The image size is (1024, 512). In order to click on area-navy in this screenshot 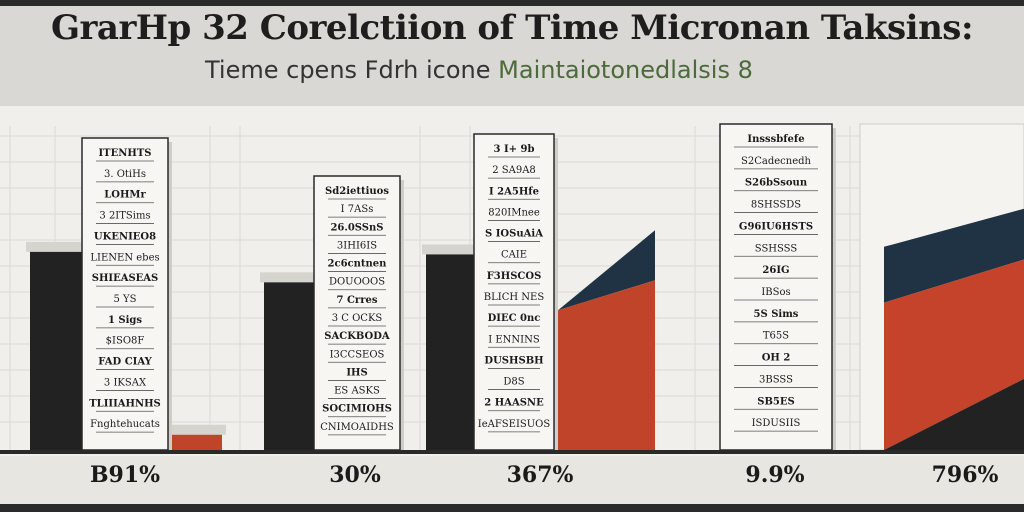, I will do `click(954, 255)`.